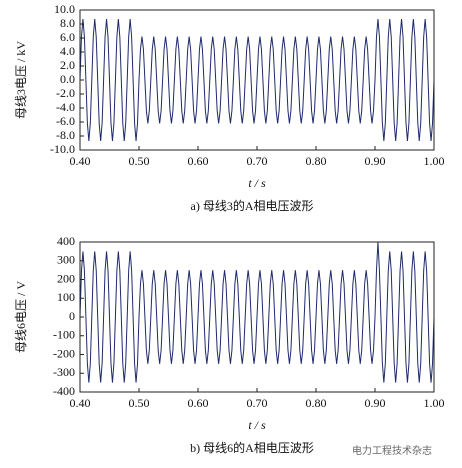  Describe the element at coordinates (392, 450) in the screenshot. I see `watermark: 电力工程技术杂志` at that location.